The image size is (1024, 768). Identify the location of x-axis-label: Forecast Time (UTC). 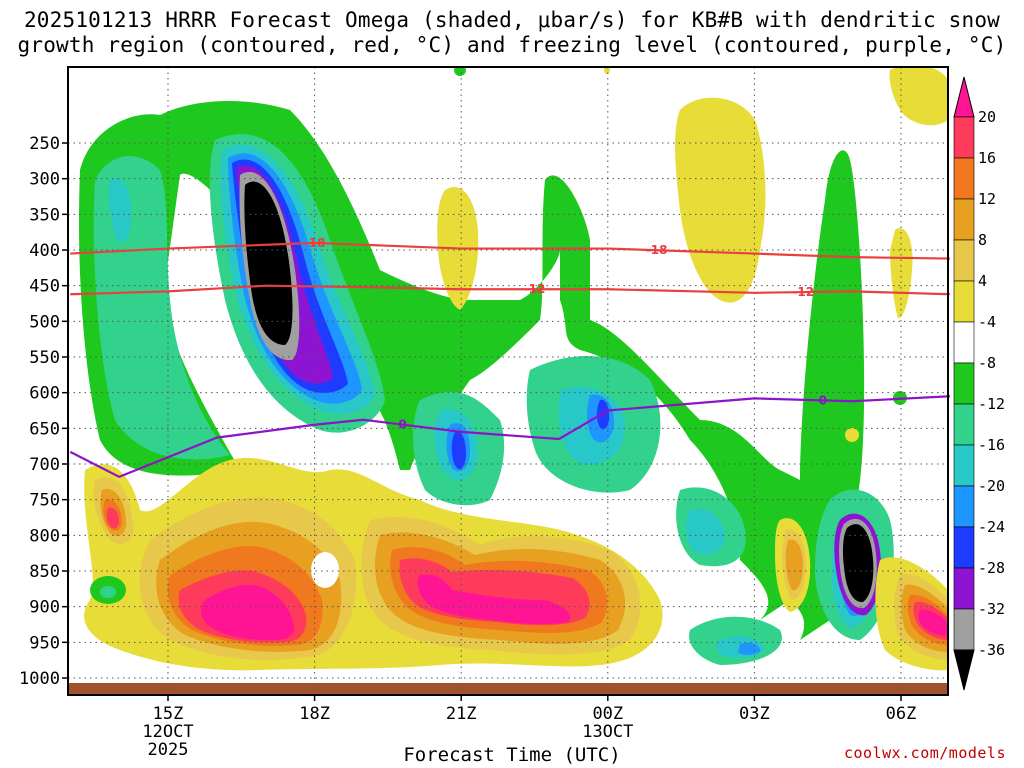
(512, 755).